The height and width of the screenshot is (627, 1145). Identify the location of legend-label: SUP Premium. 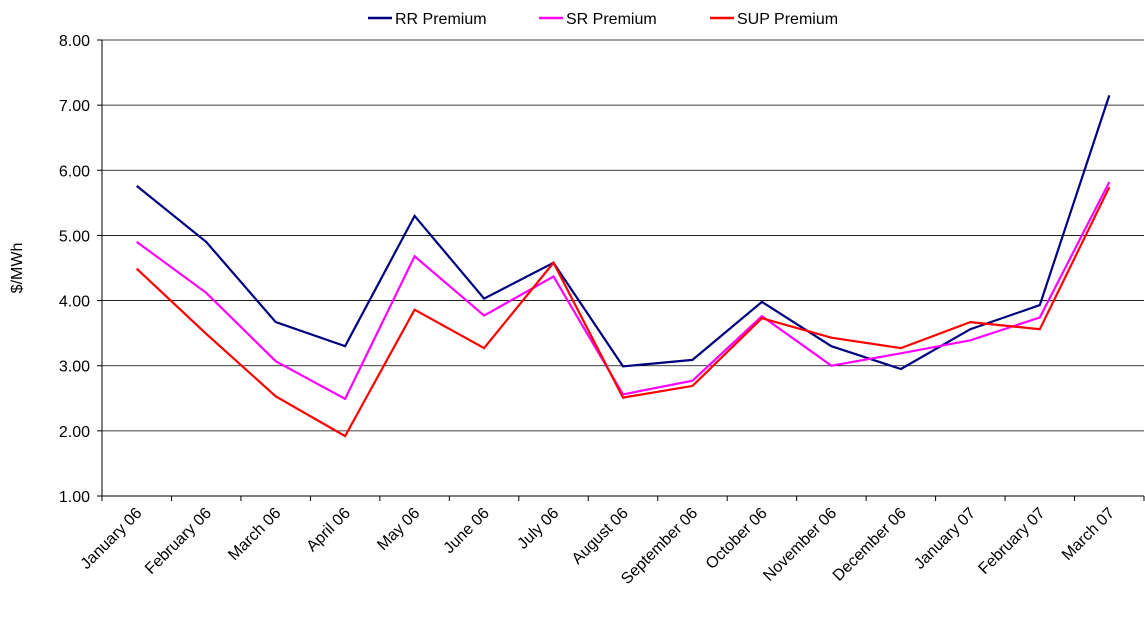
(787, 19).